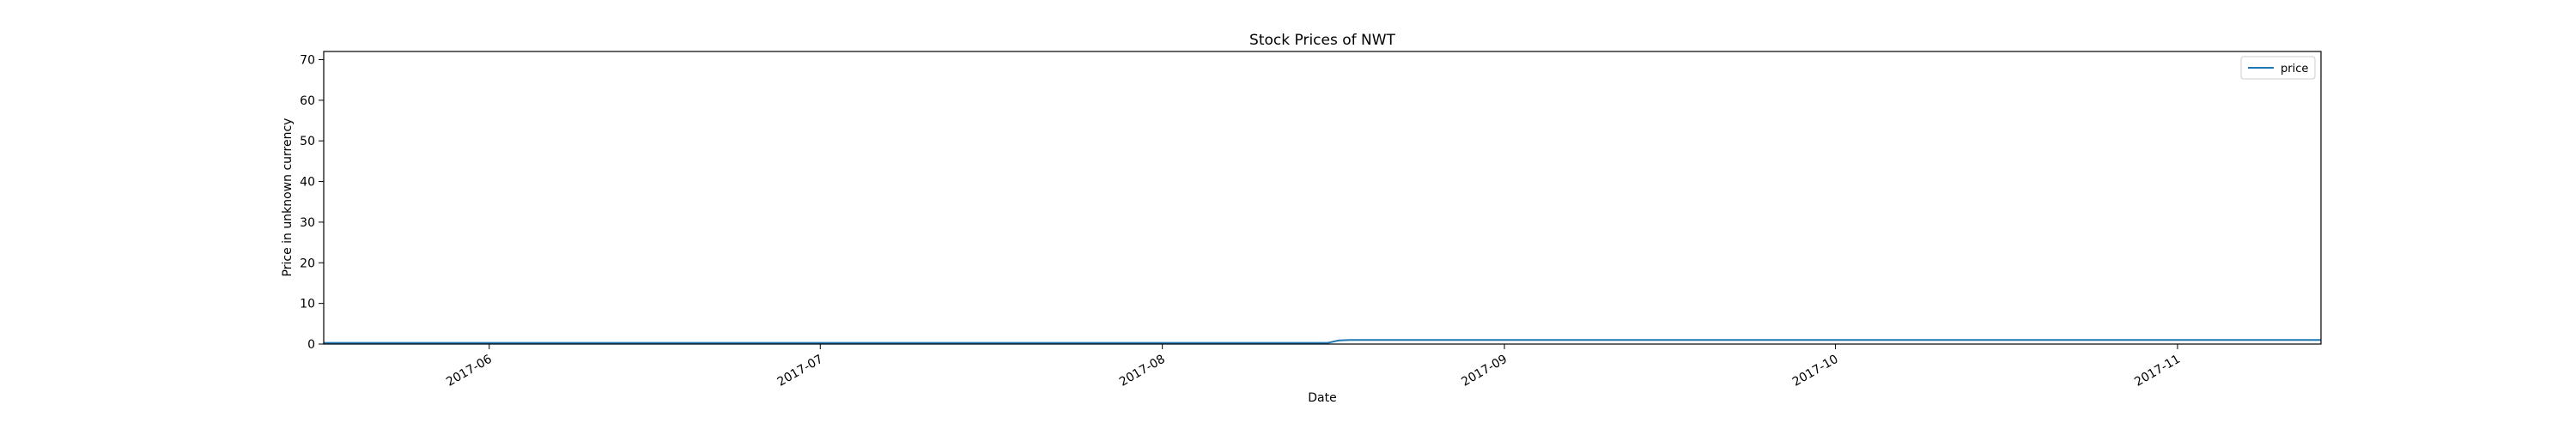  What do you see at coordinates (311, 345) in the screenshot?
I see `y-tick-label: 0` at bounding box center [311, 345].